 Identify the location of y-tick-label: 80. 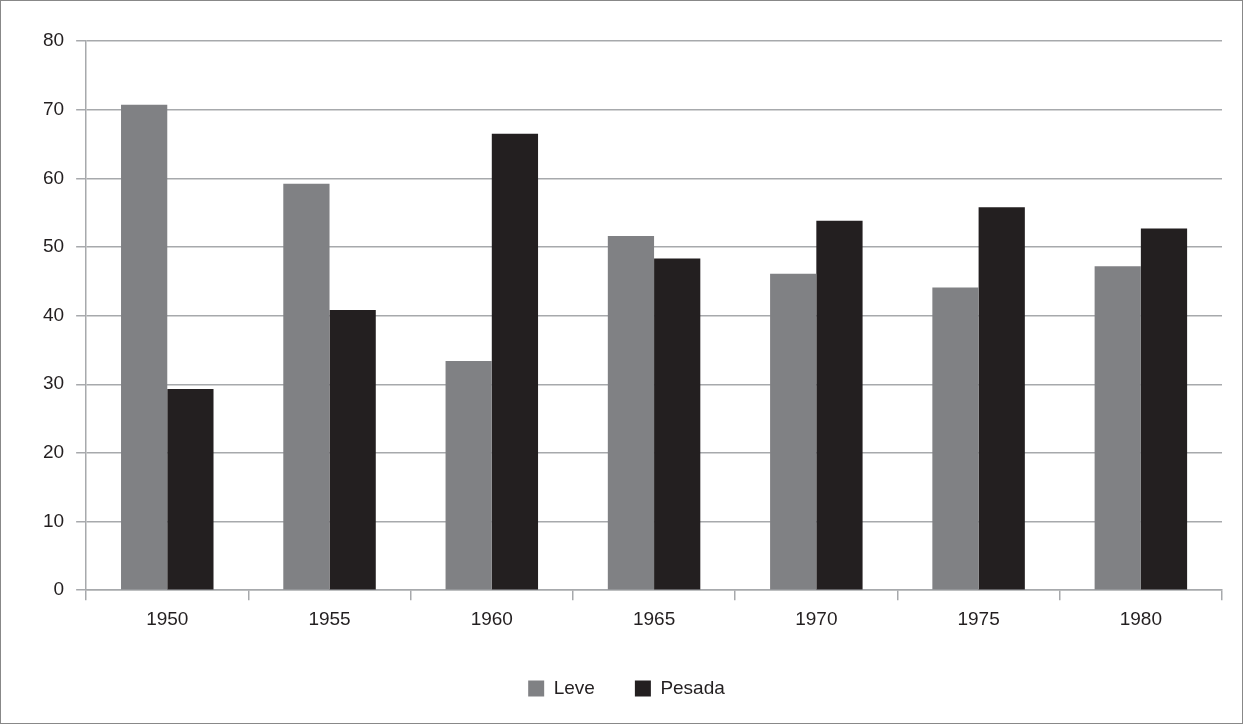
(53, 40).